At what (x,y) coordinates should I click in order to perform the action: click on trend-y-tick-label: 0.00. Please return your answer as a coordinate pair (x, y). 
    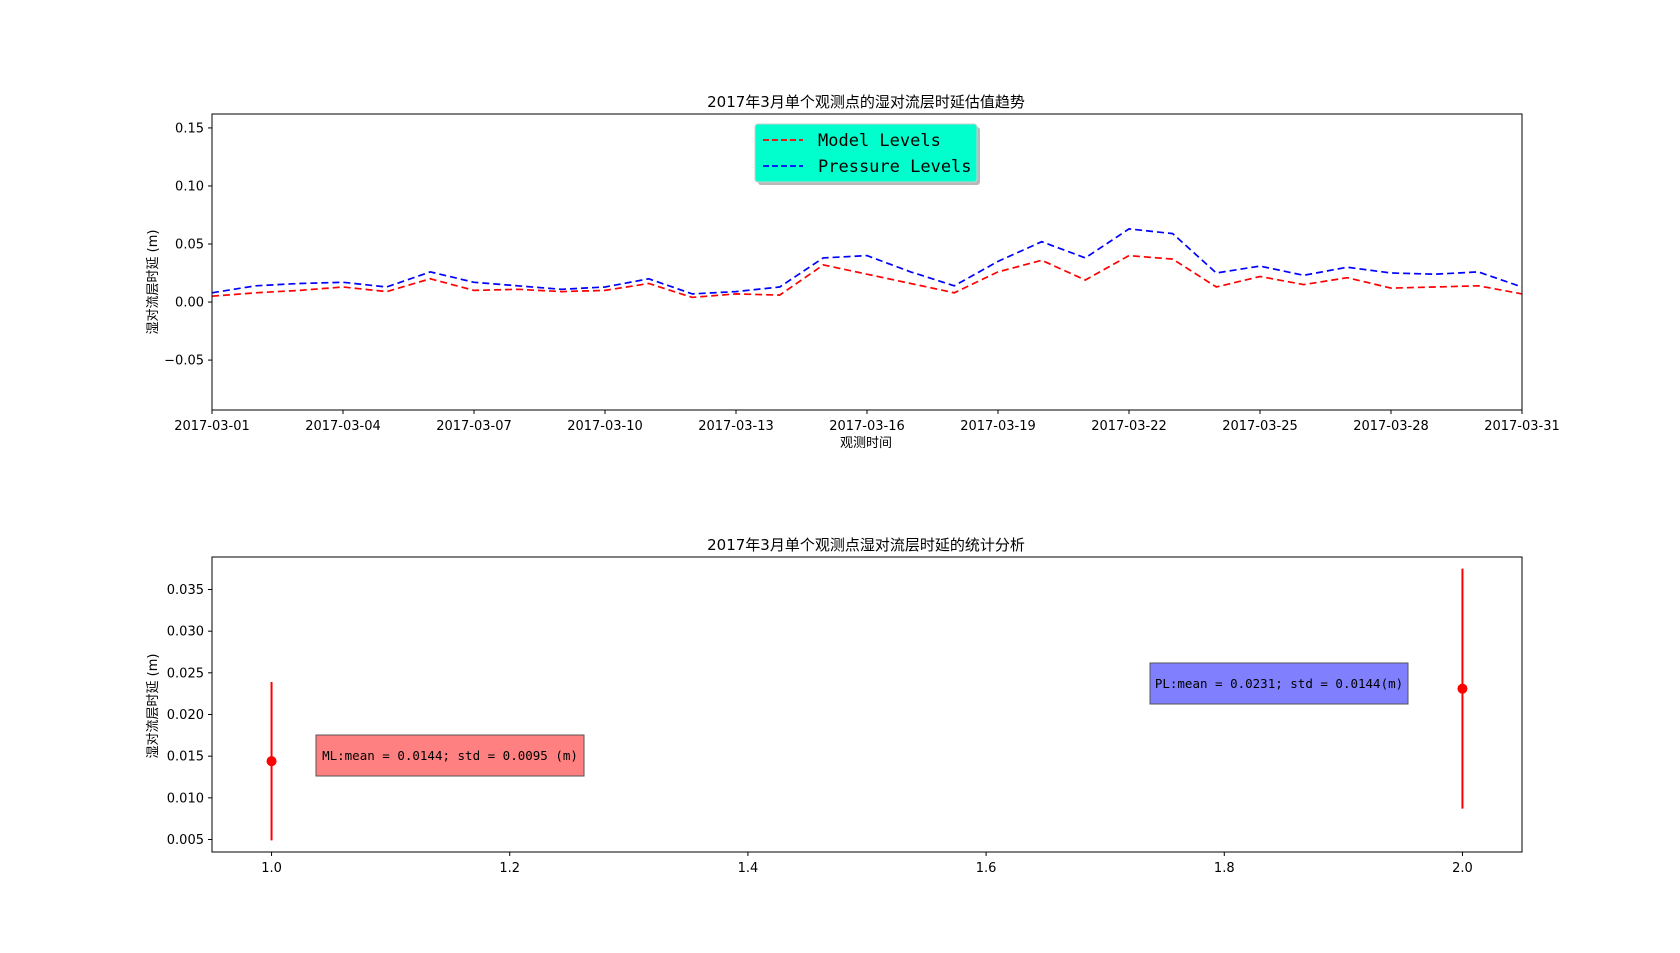
    Looking at the image, I should click on (189, 303).